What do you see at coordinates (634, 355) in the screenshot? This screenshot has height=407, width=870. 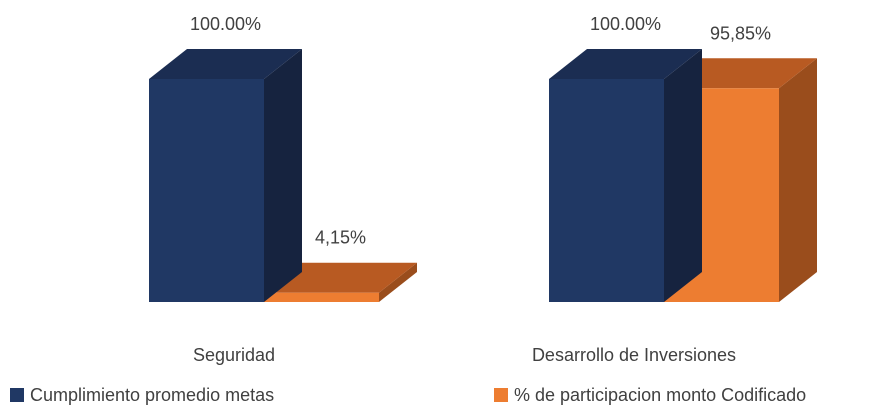 I see `category-label-desarrollo-de-inversiones: Desarrollo de Inversiones` at bounding box center [634, 355].